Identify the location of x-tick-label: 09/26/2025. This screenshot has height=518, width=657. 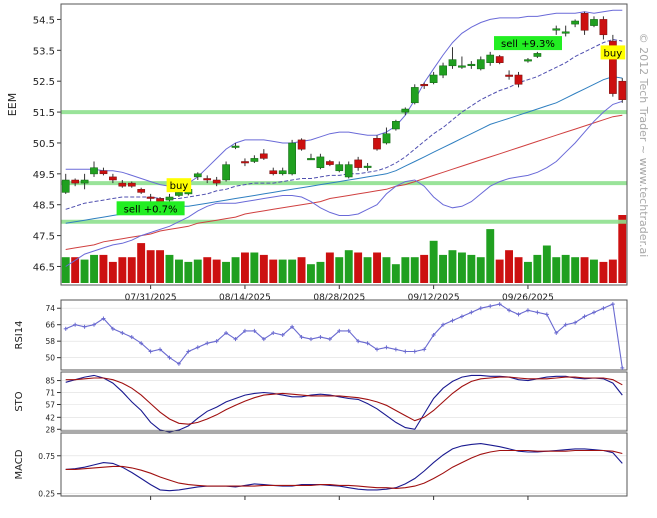
(528, 298).